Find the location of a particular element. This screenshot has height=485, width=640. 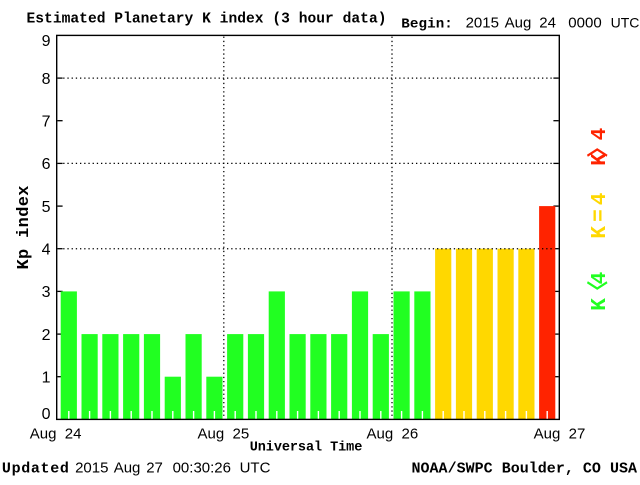

svg-text: 7 is located at coordinates (46, 122).